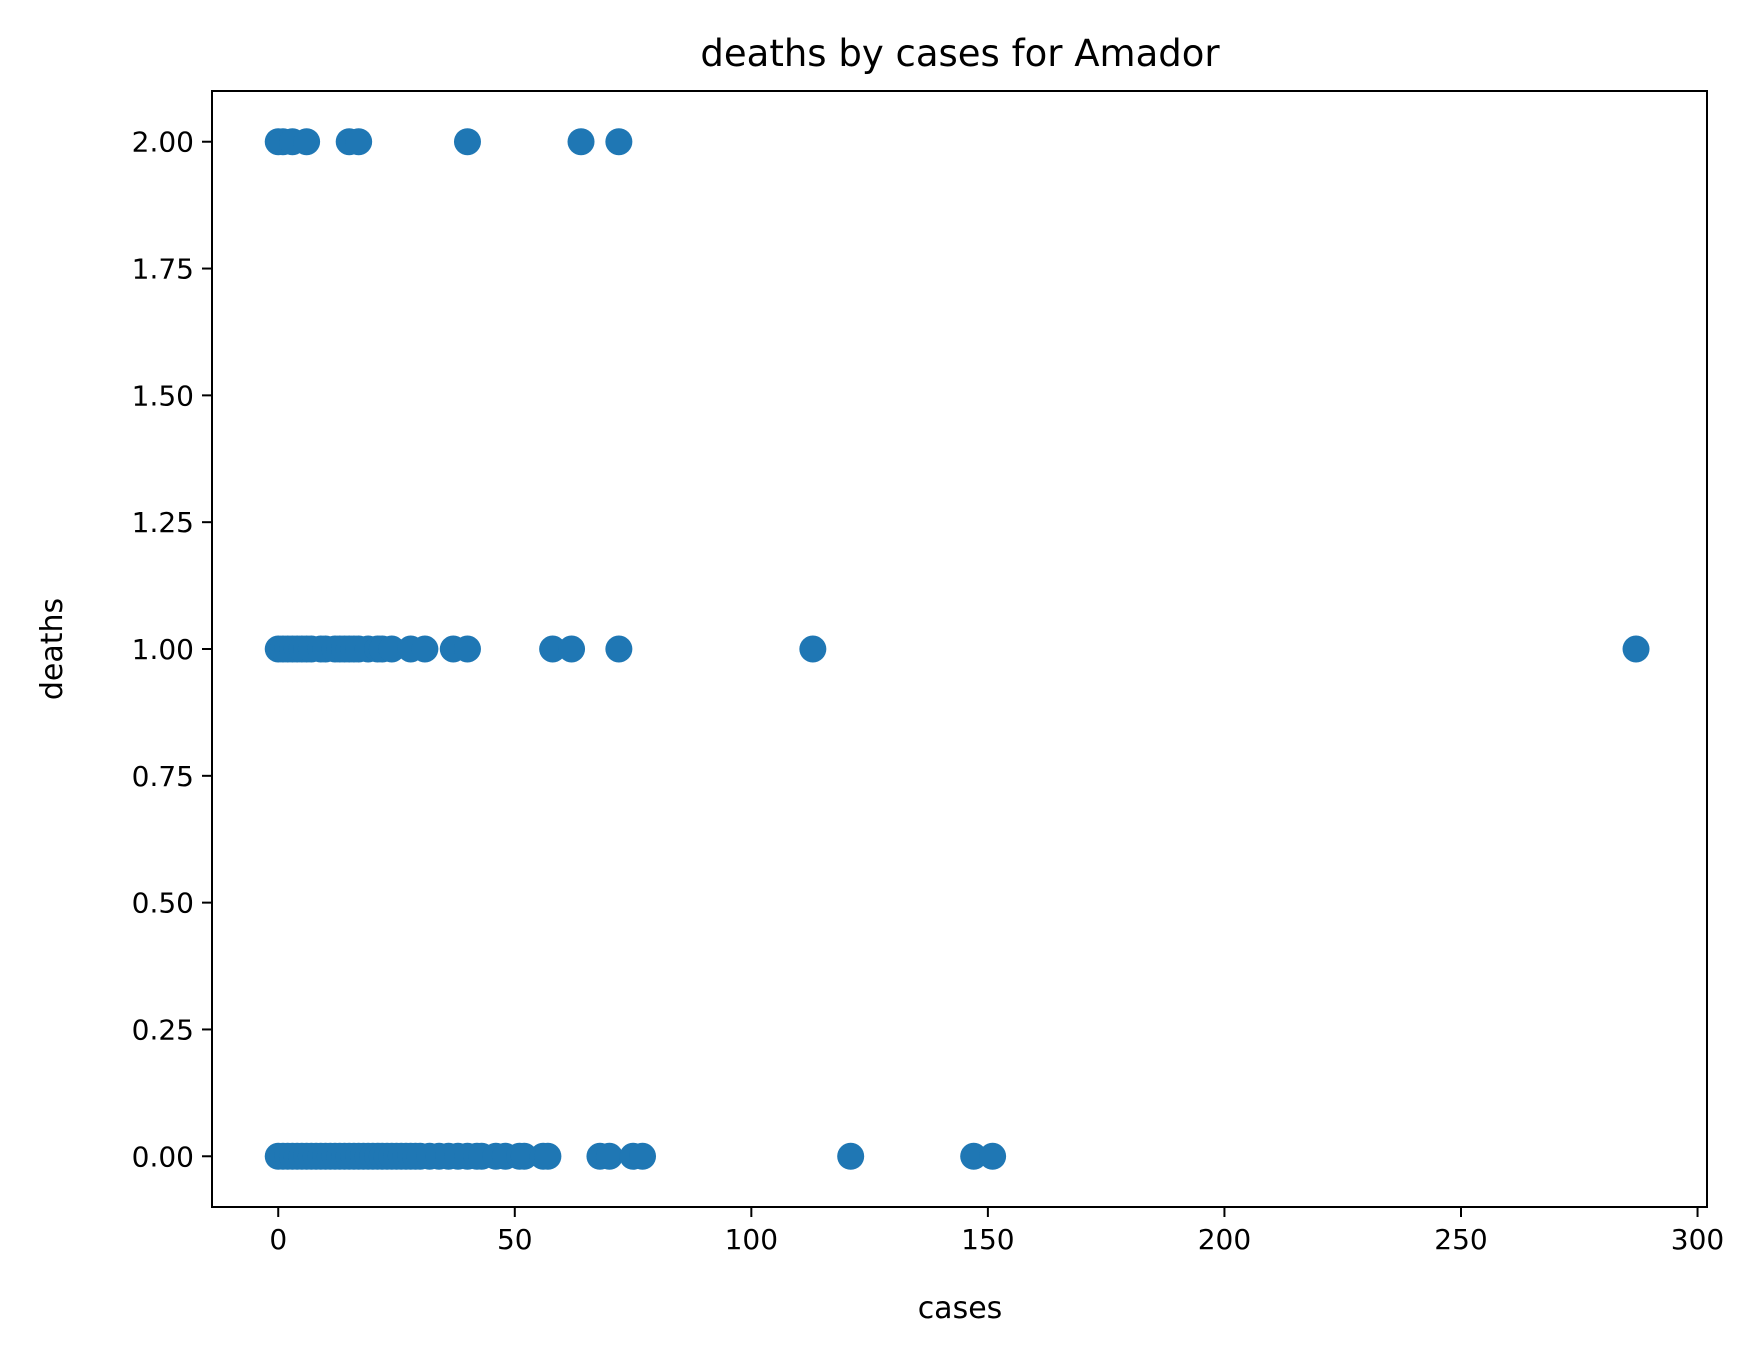 This screenshot has height=1361, width=1762. Describe the element at coordinates (960, 1308) in the screenshot. I see `x-axis-label: cases` at that location.